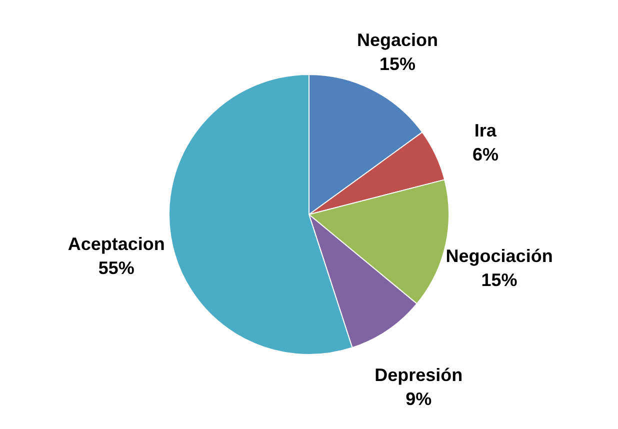 The image size is (618, 429). I want to click on data-label: 55%, so click(116, 268).